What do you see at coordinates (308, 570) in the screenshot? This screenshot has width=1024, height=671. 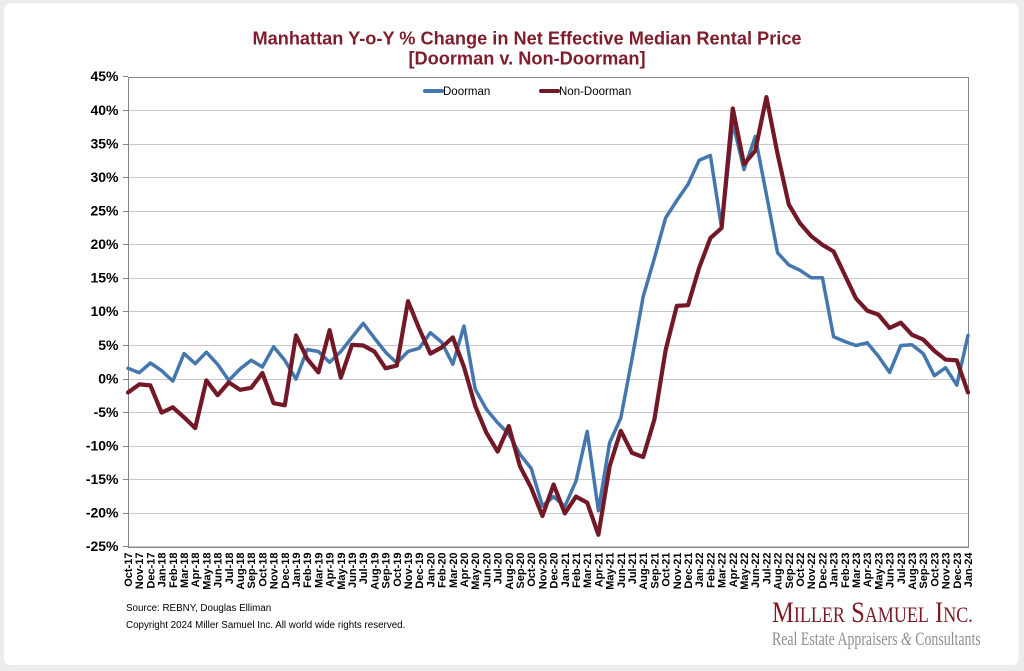 I see `svg-text: Feb-19` at bounding box center [308, 570].